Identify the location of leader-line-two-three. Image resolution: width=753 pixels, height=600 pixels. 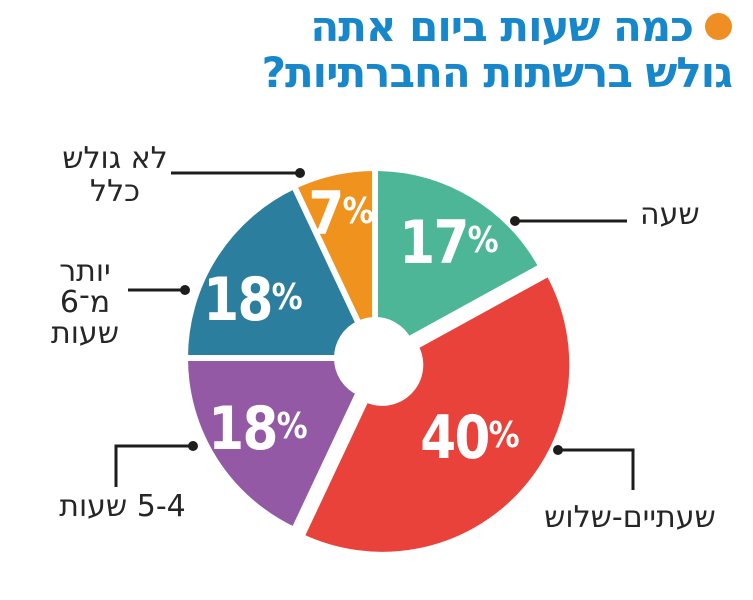
(596, 469).